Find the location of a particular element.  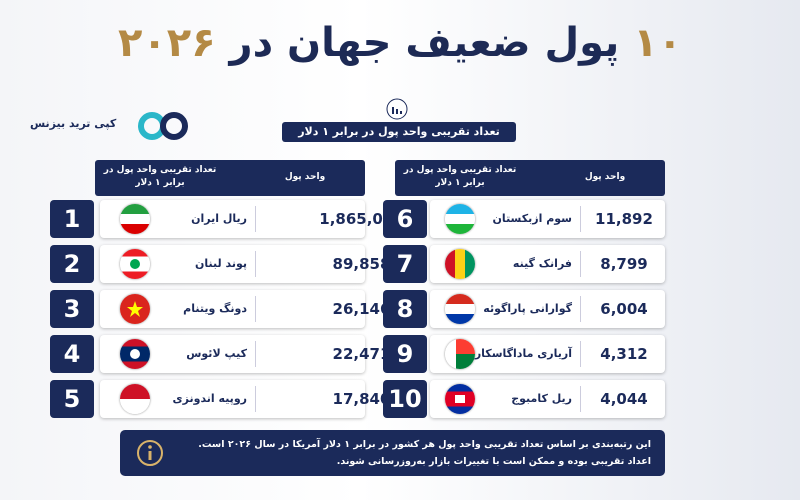

currency-name: پوند لبنان is located at coordinates (221, 263).